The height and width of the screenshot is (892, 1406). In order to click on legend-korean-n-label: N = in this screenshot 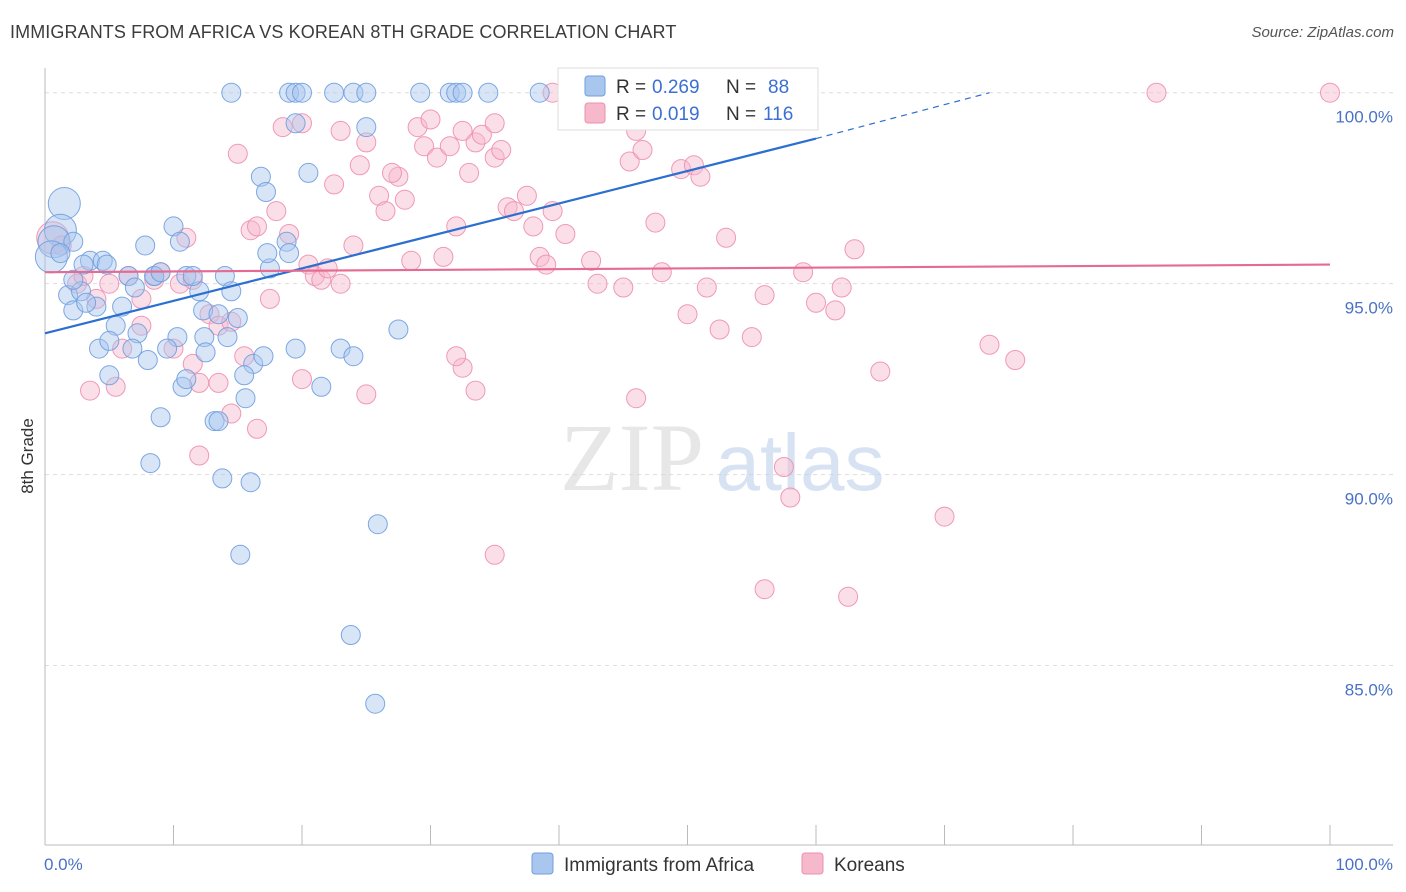, I will do `click(741, 114)`.